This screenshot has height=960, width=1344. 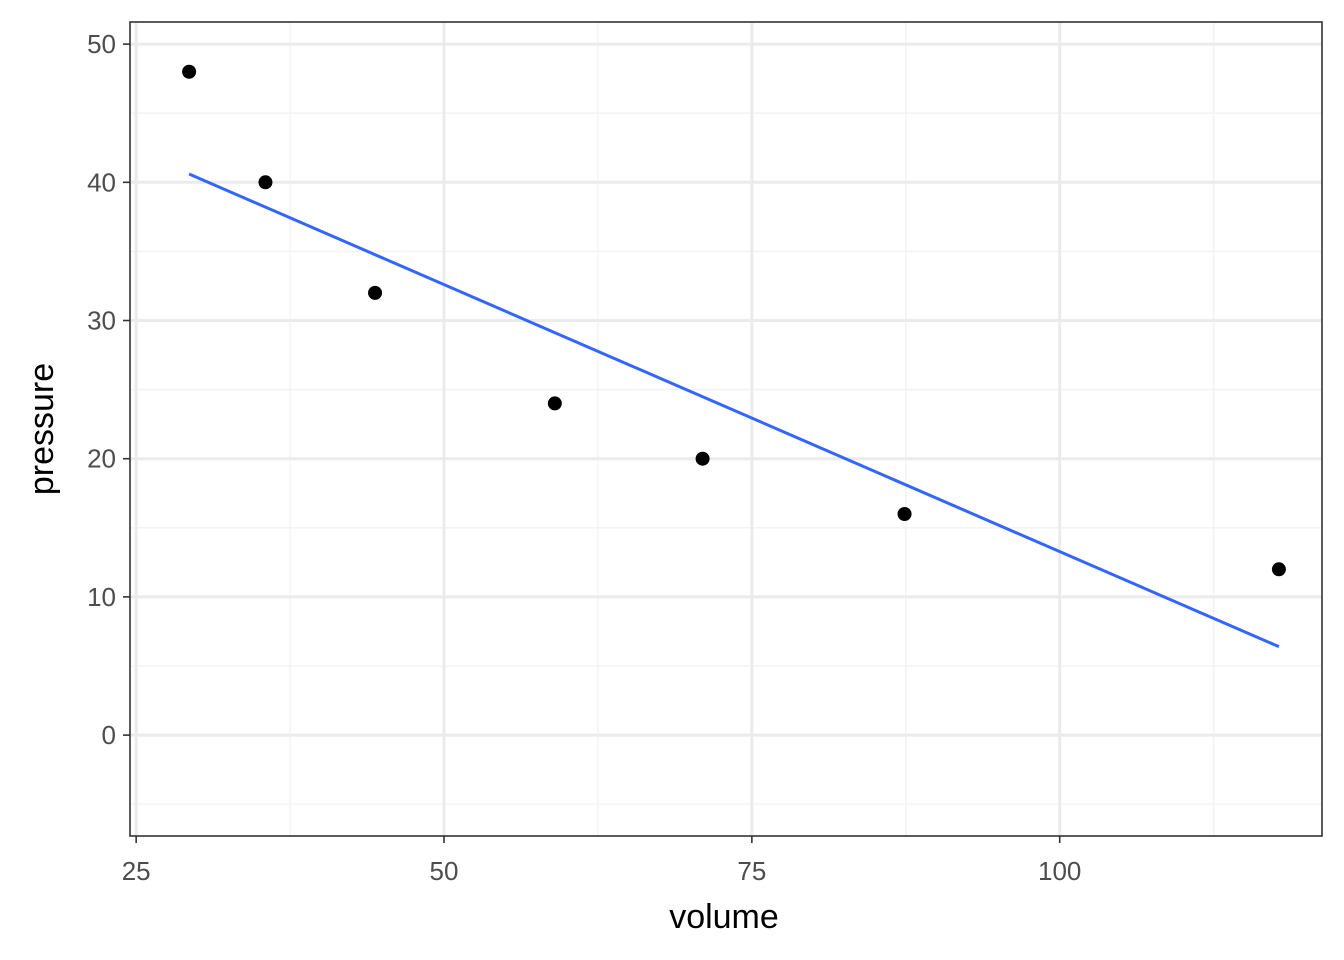 I want to click on x-tick-label: 50, so click(x=444, y=871).